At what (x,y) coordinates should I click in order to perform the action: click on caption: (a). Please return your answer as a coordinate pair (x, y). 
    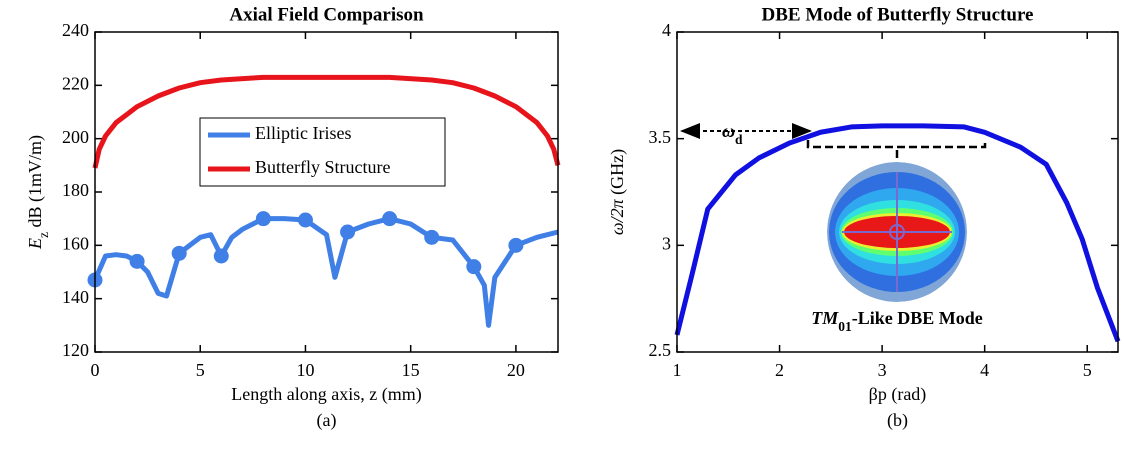
    Looking at the image, I should click on (327, 420).